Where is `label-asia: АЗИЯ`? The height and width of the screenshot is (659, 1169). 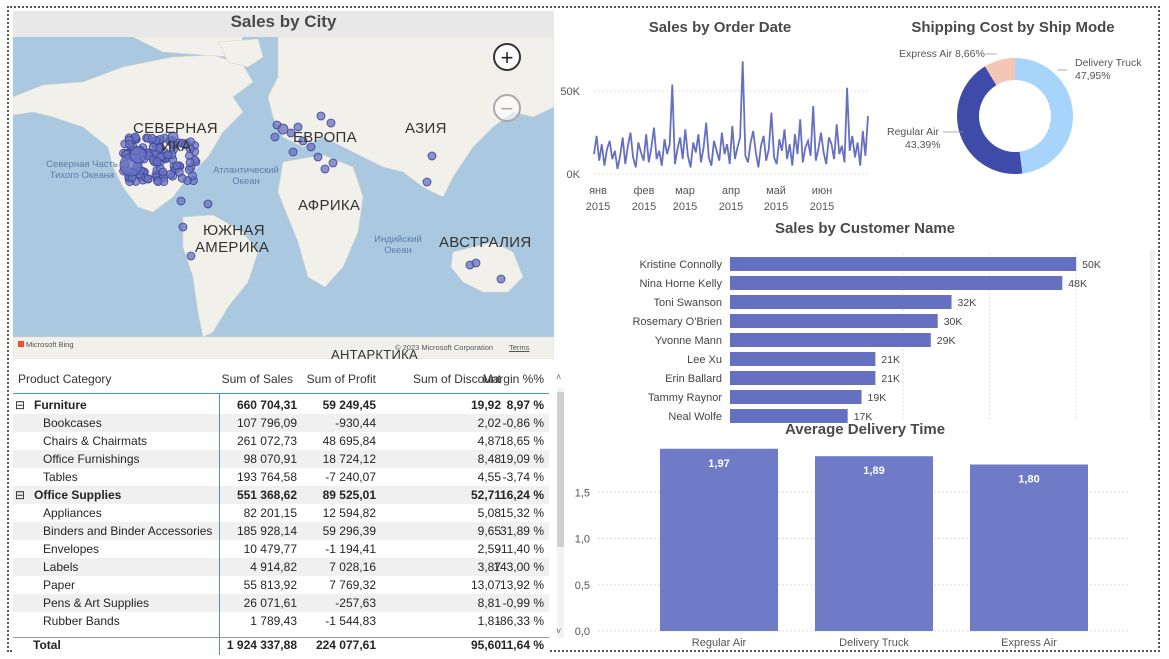 label-asia: АЗИЯ is located at coordinates (426, 128).